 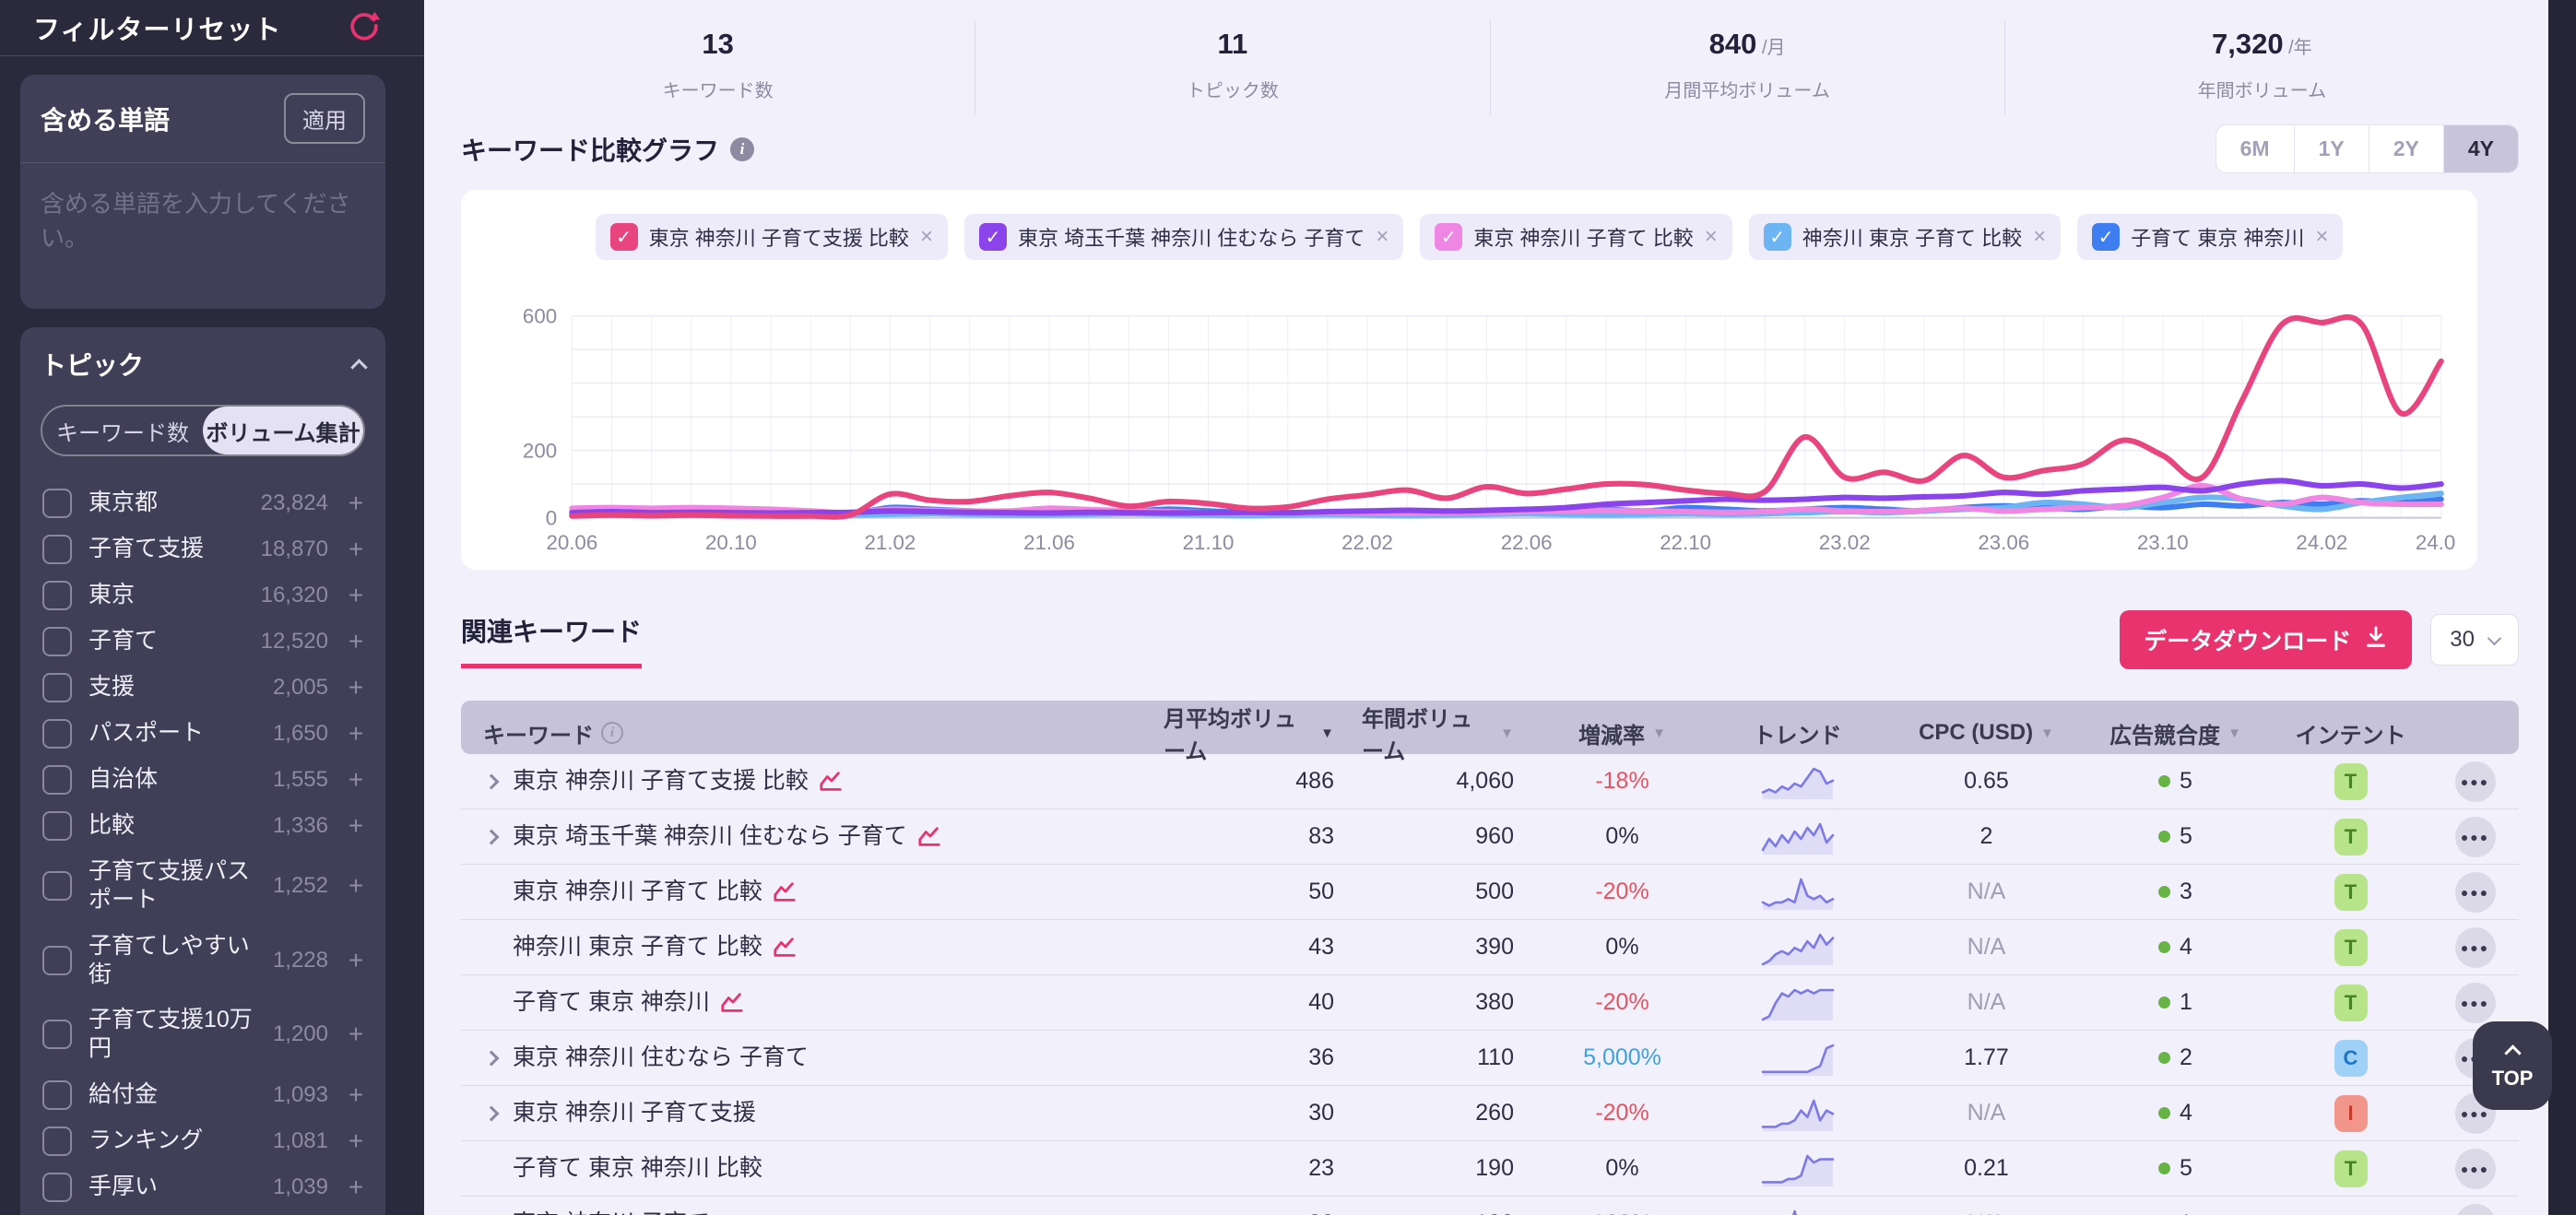 What do you see at coordinates (2254, 148) in the screenshot?
I see `range-button-6m: 6M` at bounding box center [2254, 148].